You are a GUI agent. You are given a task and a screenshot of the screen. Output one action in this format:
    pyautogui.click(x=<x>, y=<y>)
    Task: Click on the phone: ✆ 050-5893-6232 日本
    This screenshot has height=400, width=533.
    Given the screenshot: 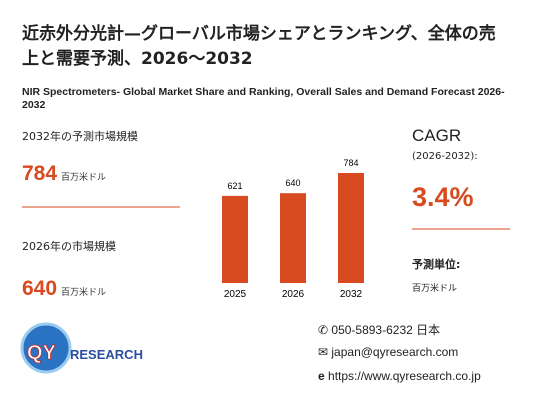 What is the action you would take?
    pyautogui.click(x=379, y=330)
    